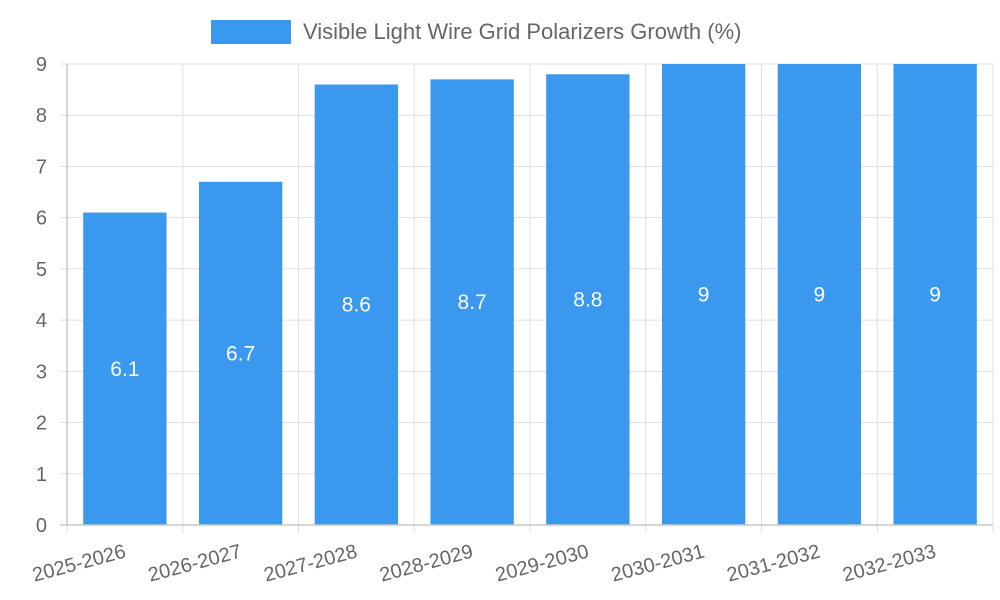 This screenshot has width=1000, height=600. Describe the element at coordinates (41, 295) in the screenshot. I see `y-axis-ticks: 0 1 2 3 4 5 6 7 8 9` at that location.